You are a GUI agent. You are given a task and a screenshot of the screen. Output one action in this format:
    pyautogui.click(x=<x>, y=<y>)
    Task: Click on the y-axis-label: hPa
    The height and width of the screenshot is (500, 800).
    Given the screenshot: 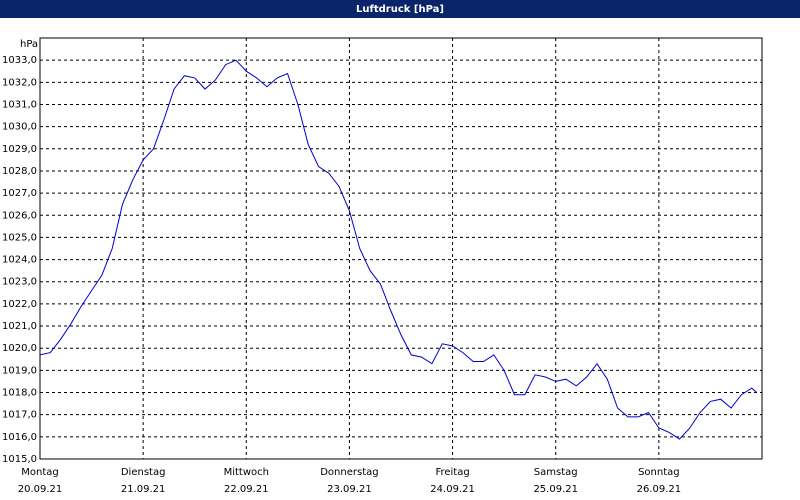 What is the action you would take?
    pyautogui.click(x=29, y=44)
    